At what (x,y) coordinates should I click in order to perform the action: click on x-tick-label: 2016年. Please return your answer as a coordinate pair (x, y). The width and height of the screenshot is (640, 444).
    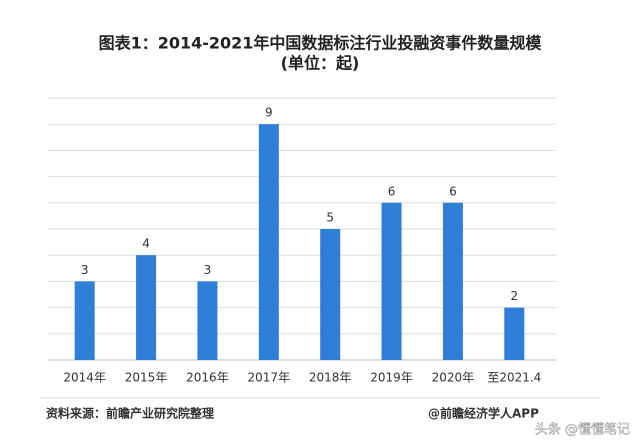
    Looking at the image, I should click on (207, 378).